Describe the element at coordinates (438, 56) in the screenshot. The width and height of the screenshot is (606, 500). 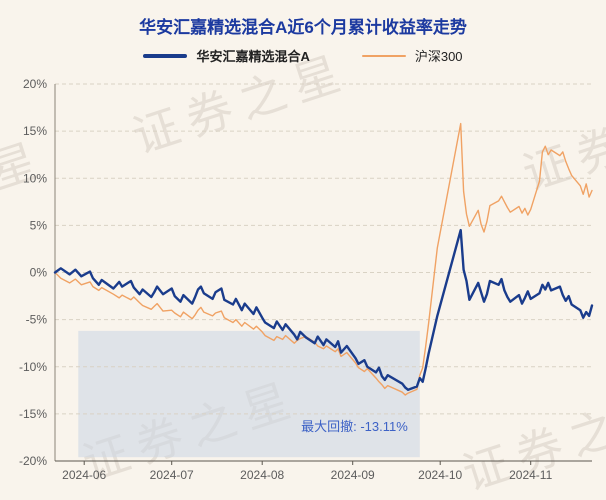
I see `index-legend-label: 沪深300` at that location.